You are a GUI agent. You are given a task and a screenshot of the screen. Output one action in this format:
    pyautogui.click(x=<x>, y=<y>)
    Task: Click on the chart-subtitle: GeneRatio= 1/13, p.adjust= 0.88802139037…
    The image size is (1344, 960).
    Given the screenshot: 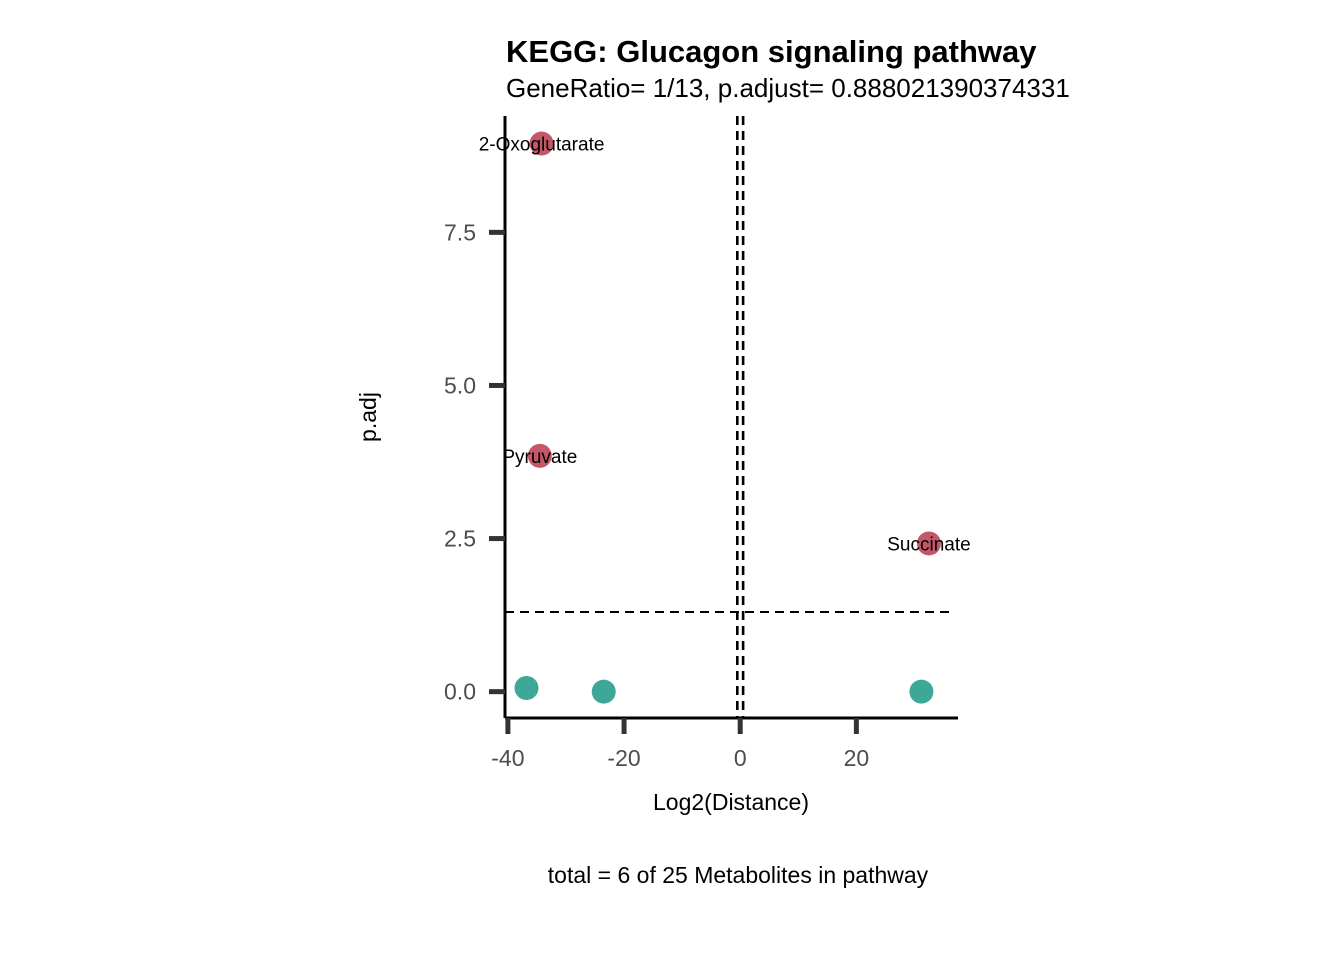 What is the action you would take?
    pyautogui.click(x=788, y=88)
    